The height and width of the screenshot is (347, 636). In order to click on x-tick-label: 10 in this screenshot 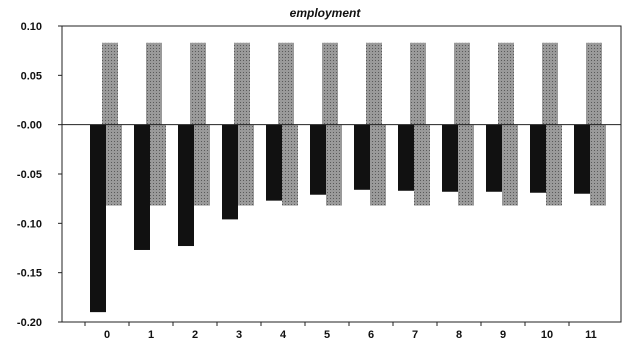, I will do `click(547, 335)`.